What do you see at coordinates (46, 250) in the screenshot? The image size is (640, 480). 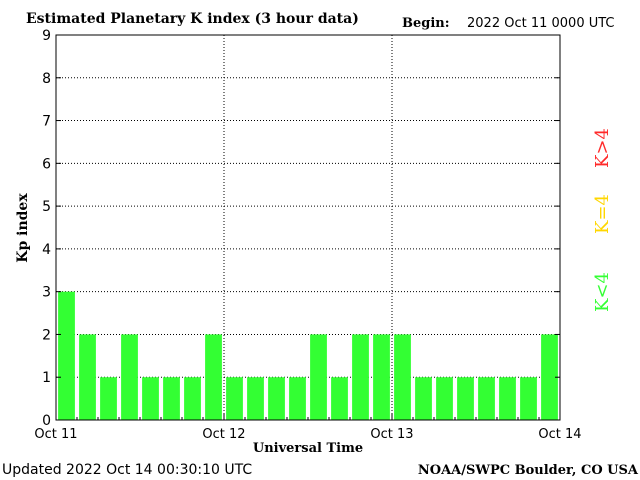 I see `y-tick-label: 4` at bounding box center [46, 250].